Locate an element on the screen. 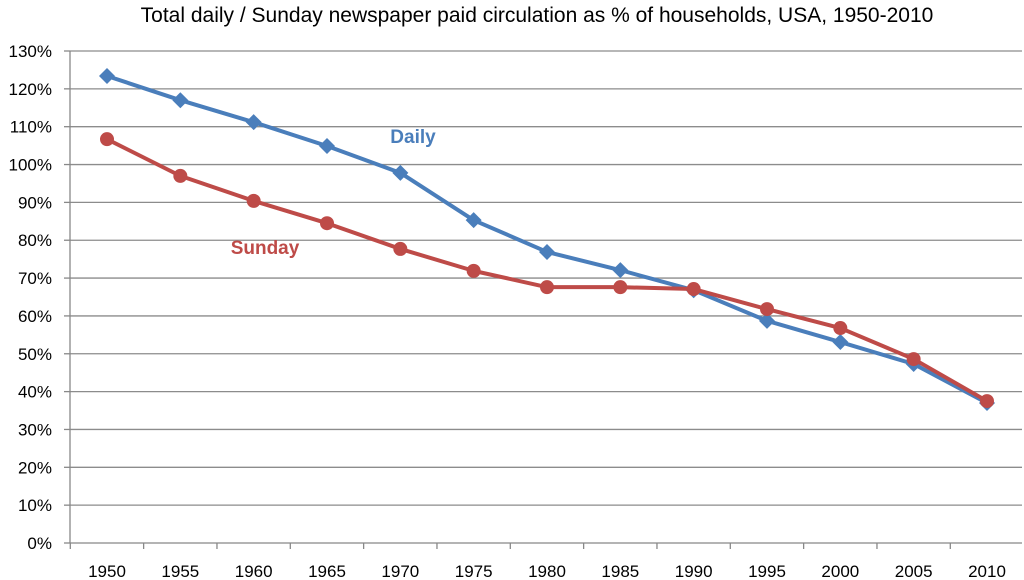 This screenshot has width=1024, height=580. y-tick-label: 30% is located at coordinates (35, 429).